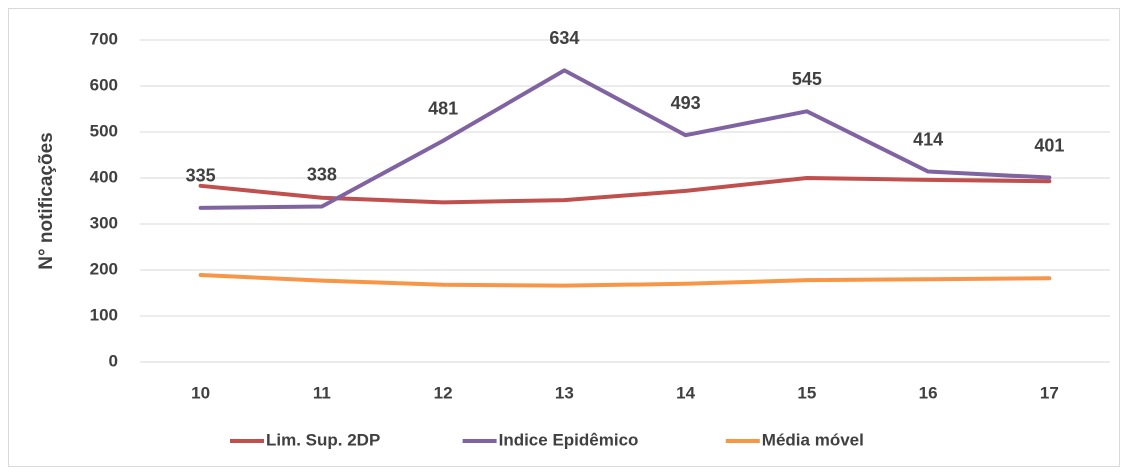 Image resolution: width=1128 pixels, height=476 pixels. I want to click on data-label: 335, so click(201, 176).